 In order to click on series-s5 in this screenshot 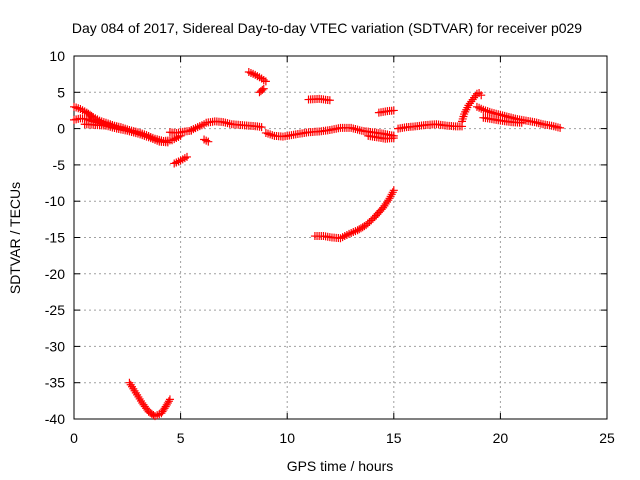, I will do `click(180, 160)`.